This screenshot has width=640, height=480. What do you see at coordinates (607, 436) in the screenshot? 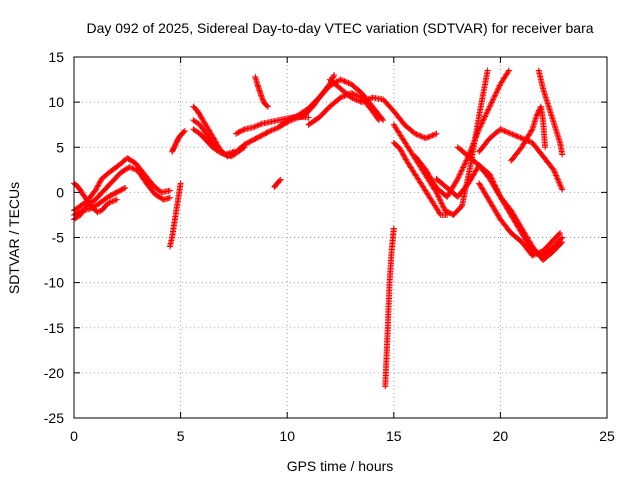
I see `x-tick-label: 25` at bounding box center [607, 436].